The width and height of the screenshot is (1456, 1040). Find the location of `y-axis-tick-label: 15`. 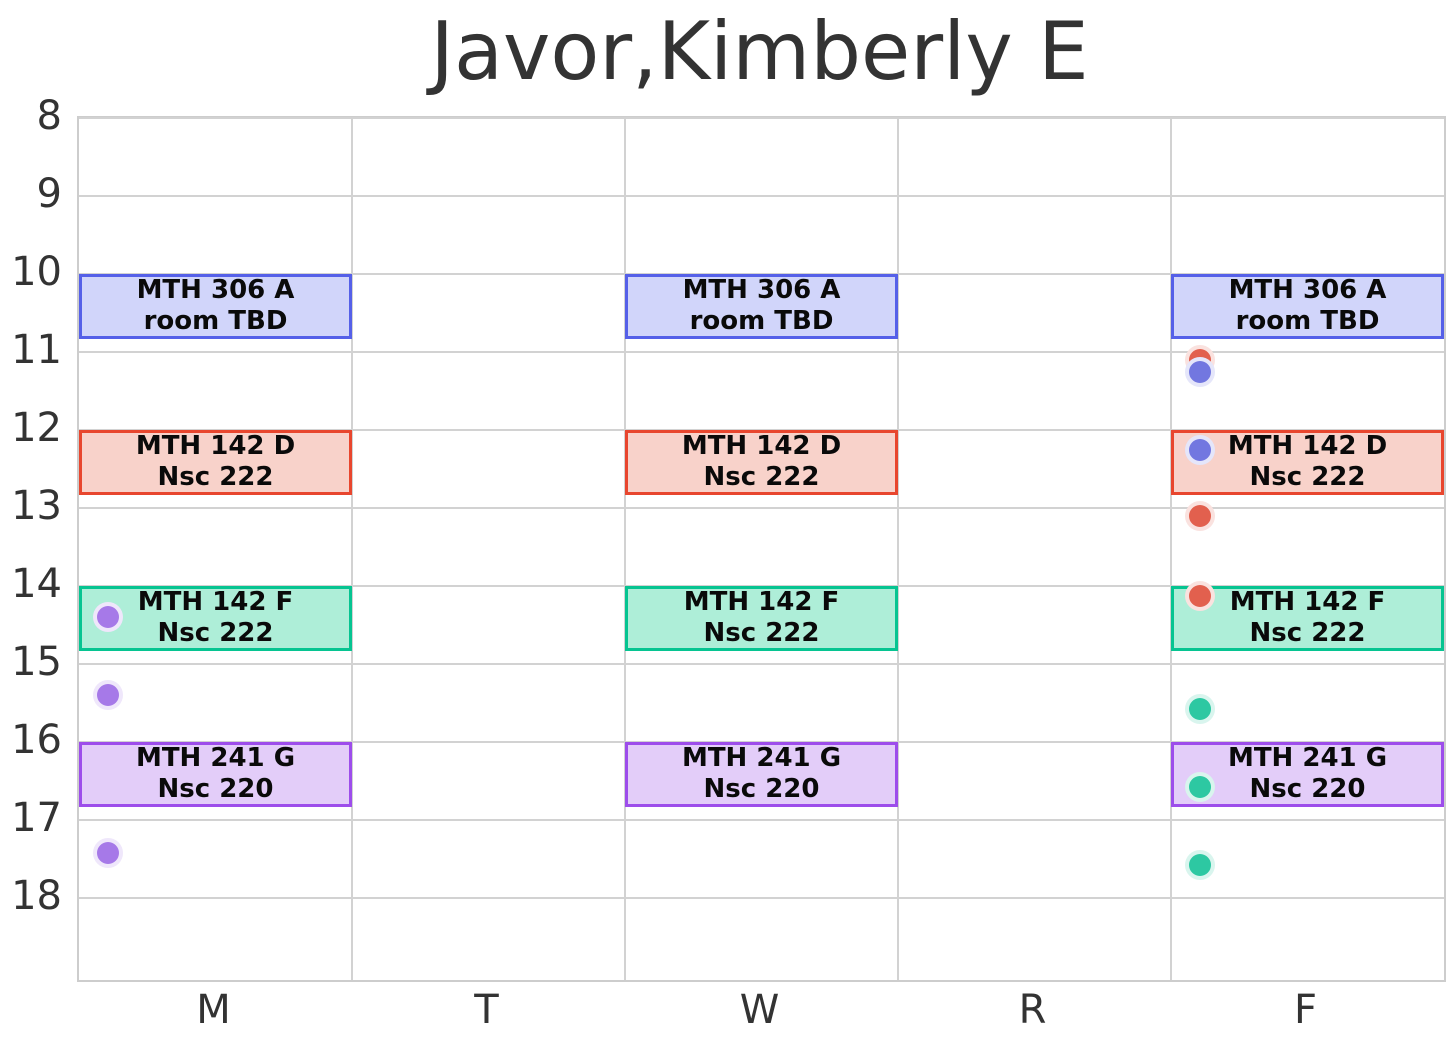

y-axis-tick-label: 15 is located at coordinates (36, 662).